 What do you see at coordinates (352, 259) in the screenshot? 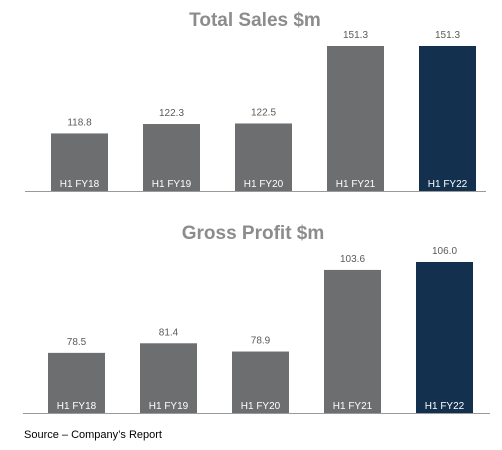
I see `gross-profit-value-label-4: 103.6` at bounding box center [352, 259].